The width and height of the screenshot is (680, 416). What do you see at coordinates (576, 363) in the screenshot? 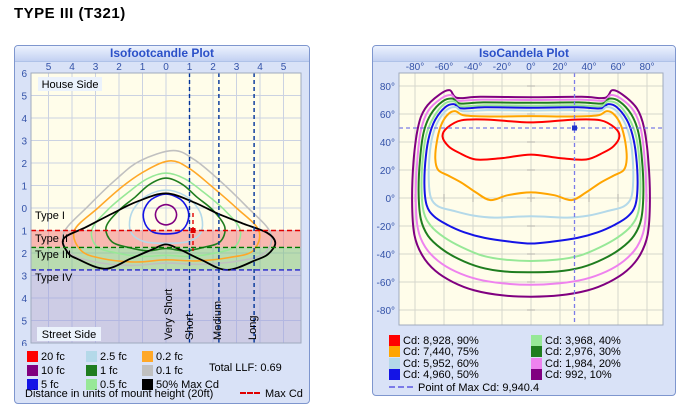
I see `legend-item-20pct: Cd: 1,984, 20%` at bounding box center [576, 363].